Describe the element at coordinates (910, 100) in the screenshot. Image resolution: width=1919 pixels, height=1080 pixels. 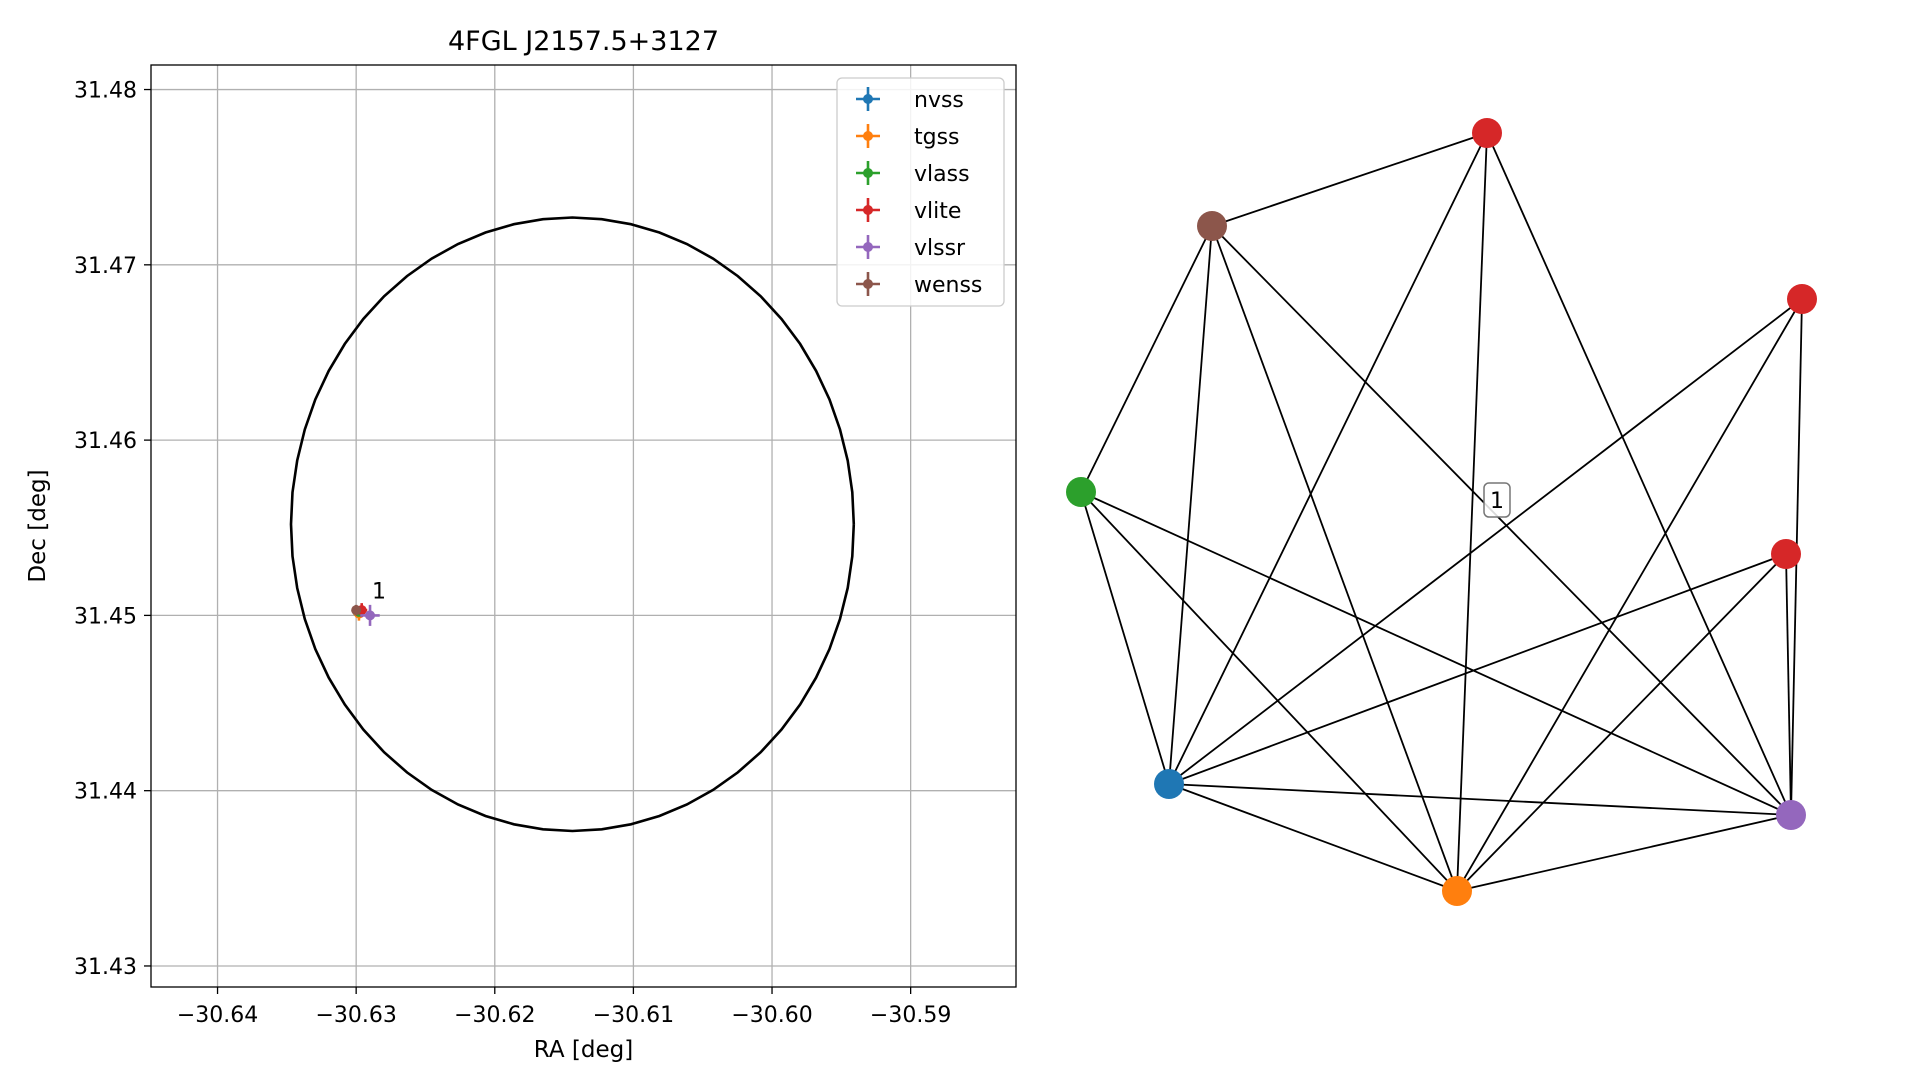
I see `legend-item: nvss` at that location.